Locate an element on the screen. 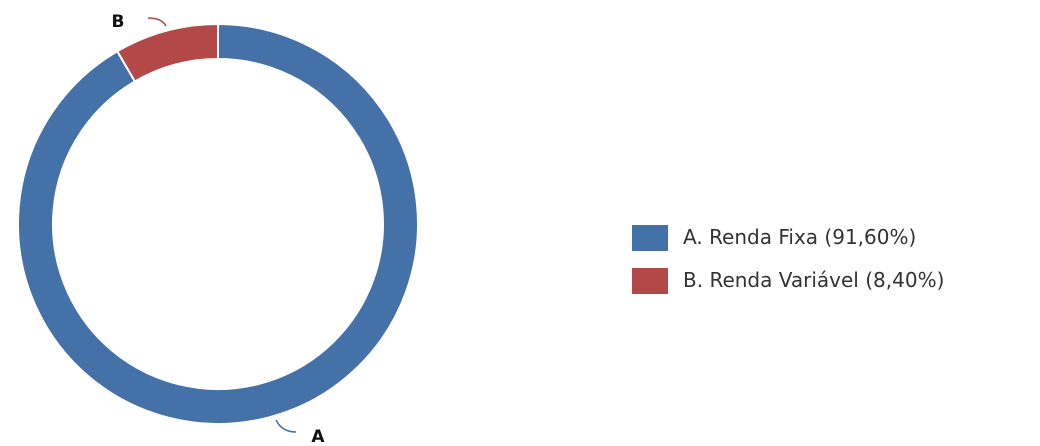 Image resolution: width=1040 pixels, height=446 pixels. legend-value: 8,40% is located at coordinates (905, 280).